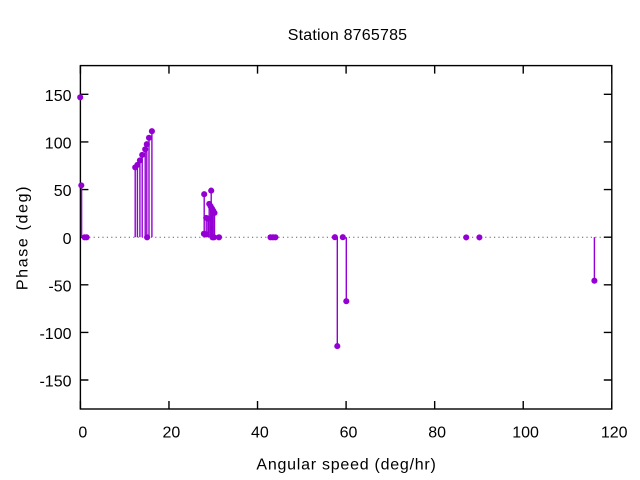 This screenshot has width=640, height=480. Describe the element at coordinates (260, 432) in the screenshot. I see `svg-text: 40` at that location.